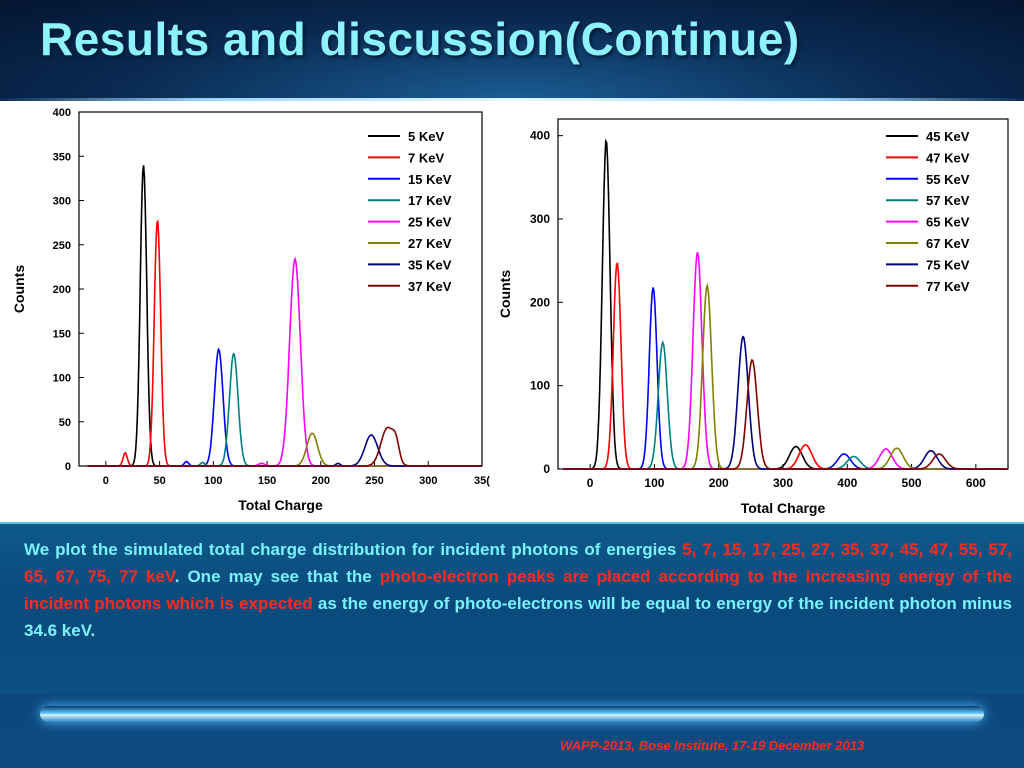 The image size is (1024, 768). What do you see at coordinates (847, 483) in the screenshot?
I see `x-tick-label: 400` at bounding box center [847, 483].